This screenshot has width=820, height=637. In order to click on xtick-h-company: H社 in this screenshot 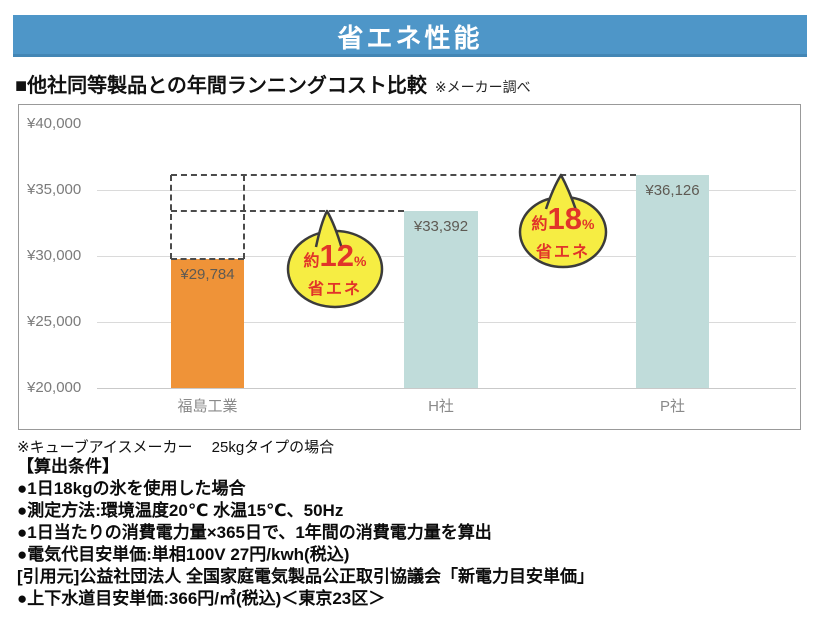, I will do `click(441, 406)`.